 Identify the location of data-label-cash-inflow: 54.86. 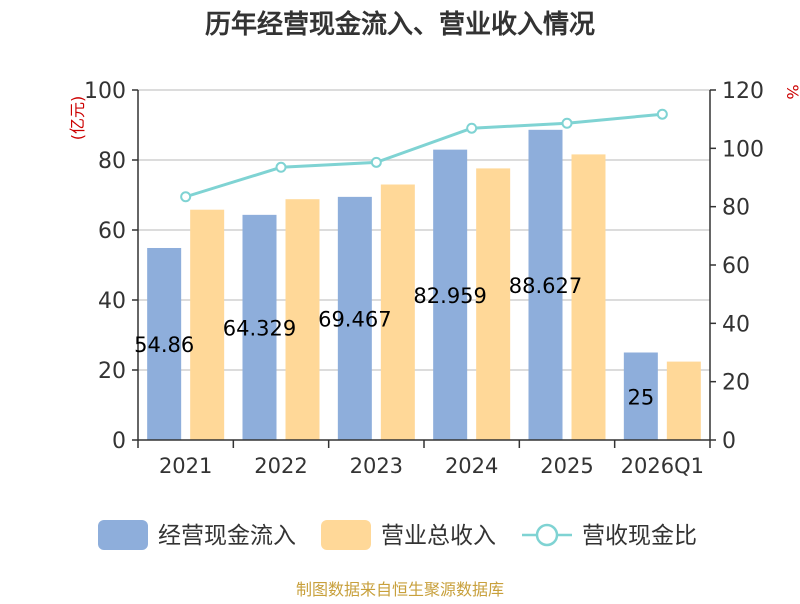
(164, 345).